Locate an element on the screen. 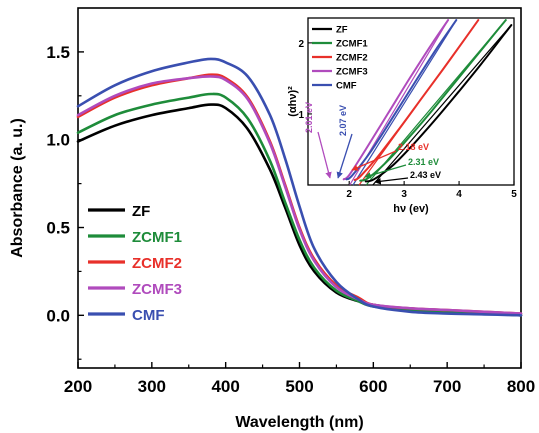  x-tick-label: 700 is located at coordinates (447, 386).